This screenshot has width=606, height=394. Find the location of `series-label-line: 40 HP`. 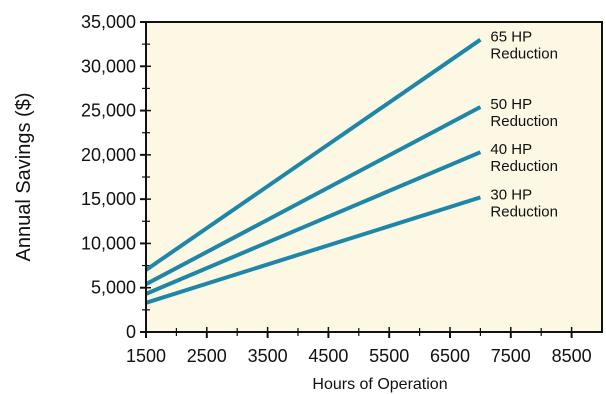

series-label-line: 40 HP is located at coordinates (511, 149).